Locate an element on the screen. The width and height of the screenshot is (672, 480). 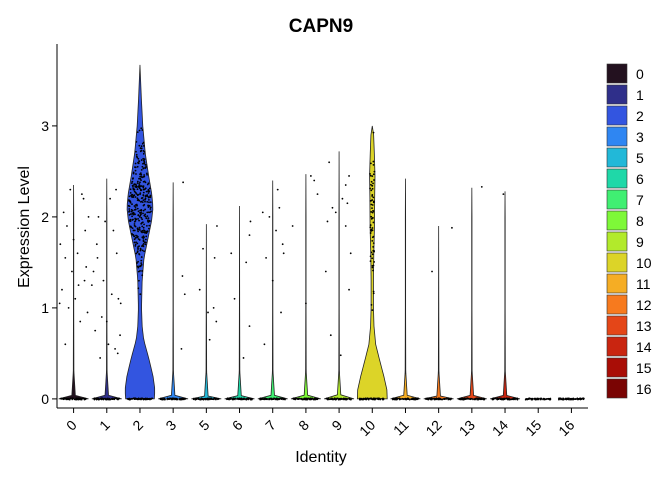
x-tick-label: 16 is located at coordinates (566, 428).